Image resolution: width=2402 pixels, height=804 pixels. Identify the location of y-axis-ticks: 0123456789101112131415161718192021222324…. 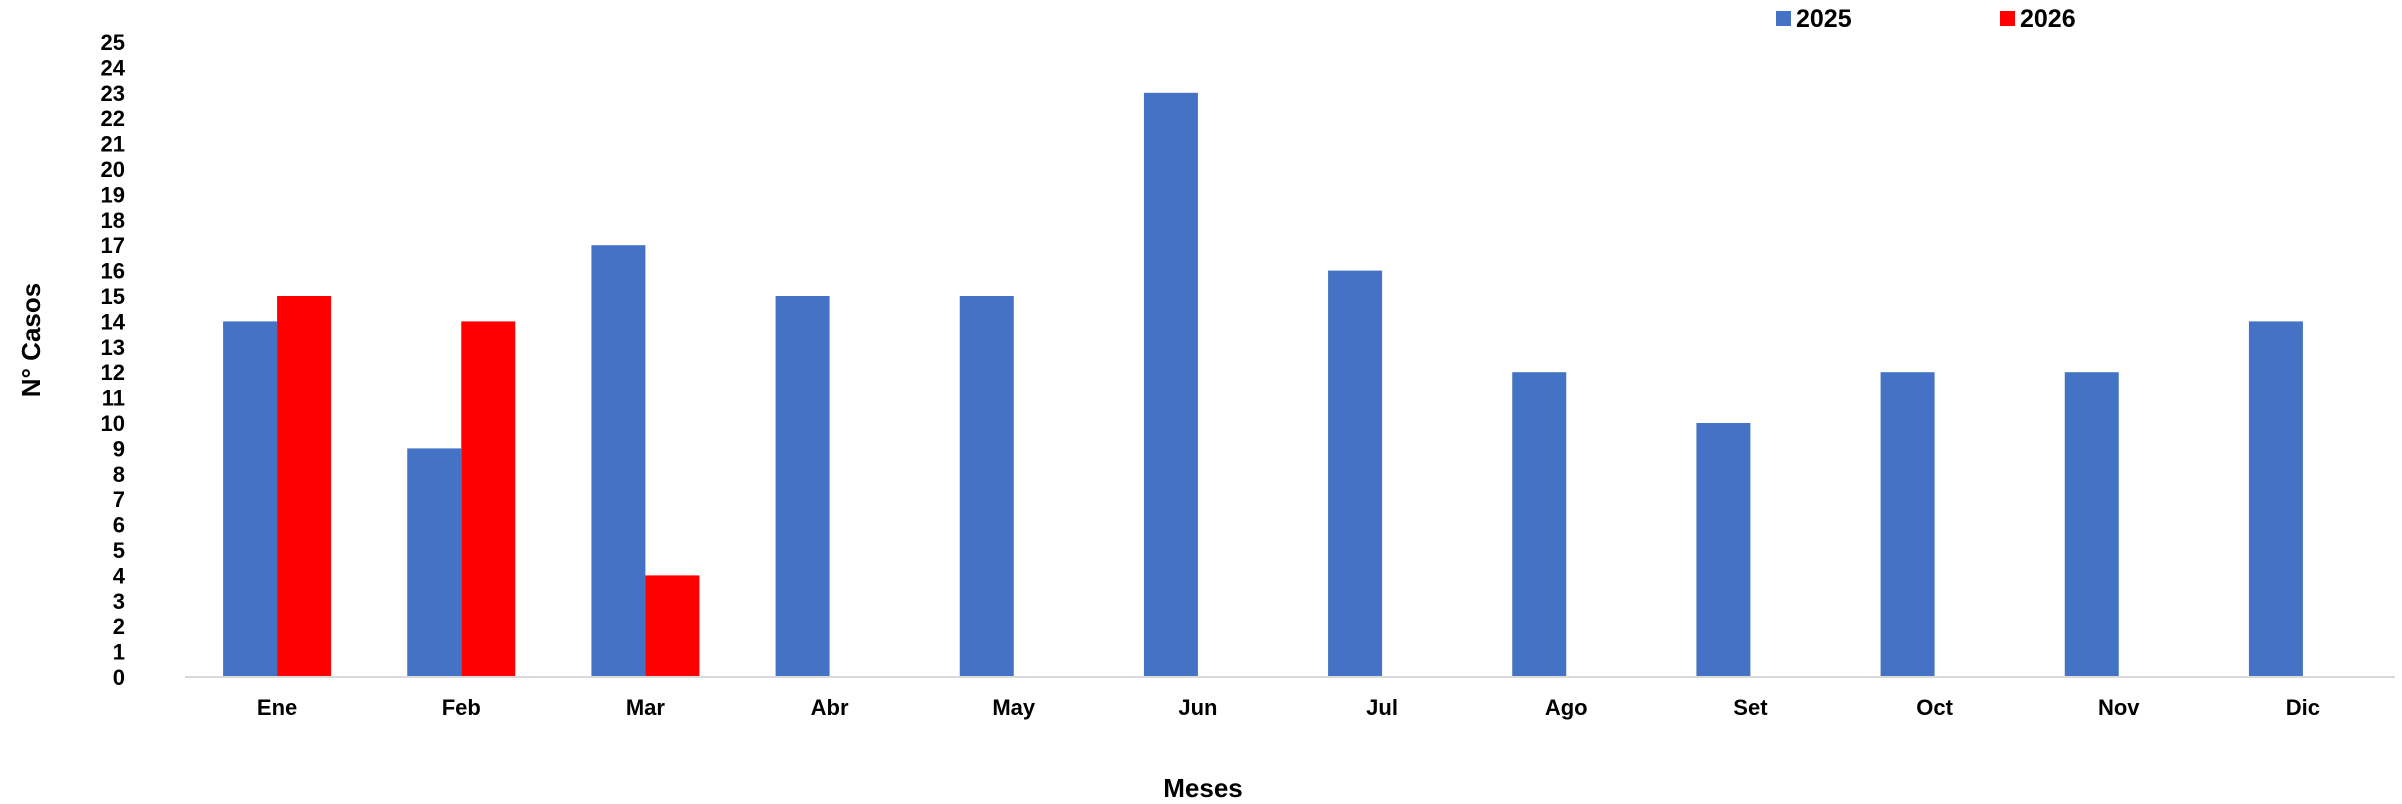
(113, 360).